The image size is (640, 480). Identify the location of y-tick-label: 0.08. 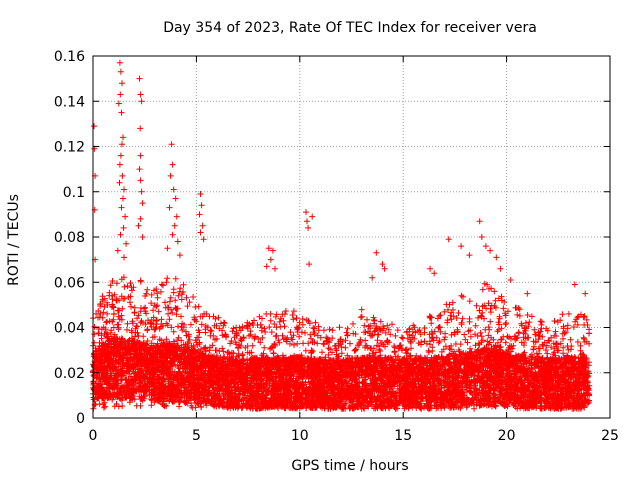
(69, 238).